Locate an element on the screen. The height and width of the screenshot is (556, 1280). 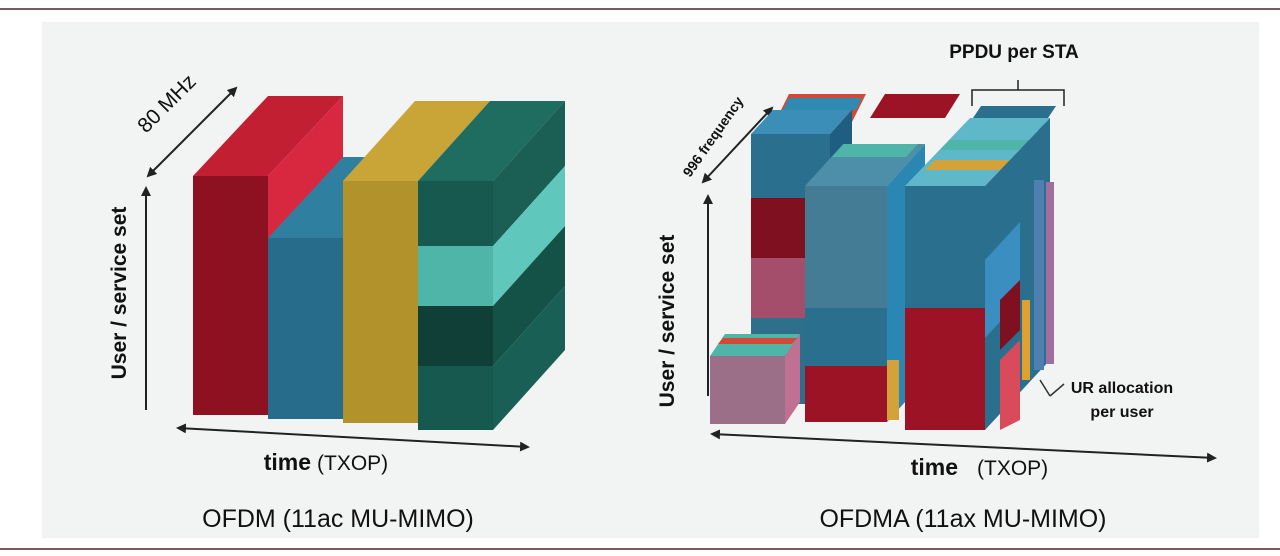
left-x-axis-label-sub: (TXOP) is located at coordinates (352, 463).